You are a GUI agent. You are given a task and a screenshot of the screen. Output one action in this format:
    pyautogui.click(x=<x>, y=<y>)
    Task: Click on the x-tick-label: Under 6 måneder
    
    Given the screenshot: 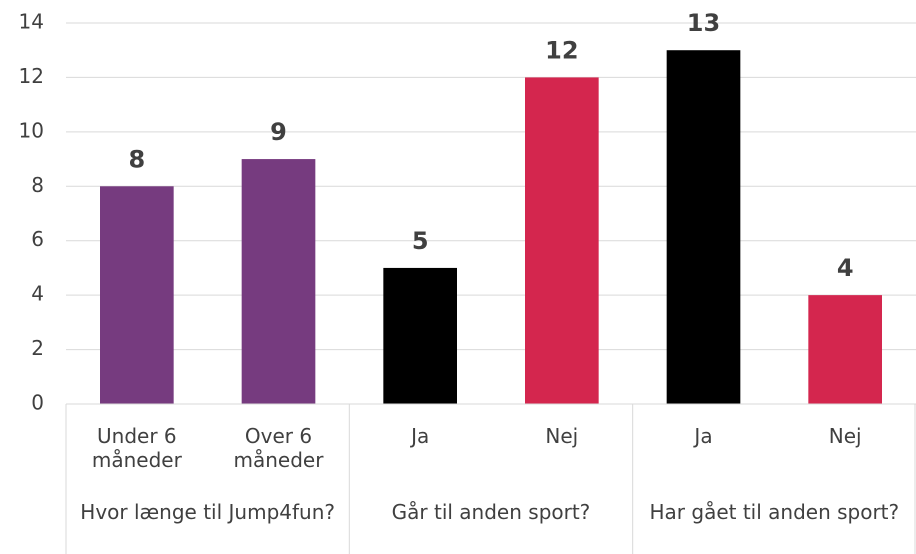 What is the action you would take?
    pyautogui.click(x=136, y=448)
    